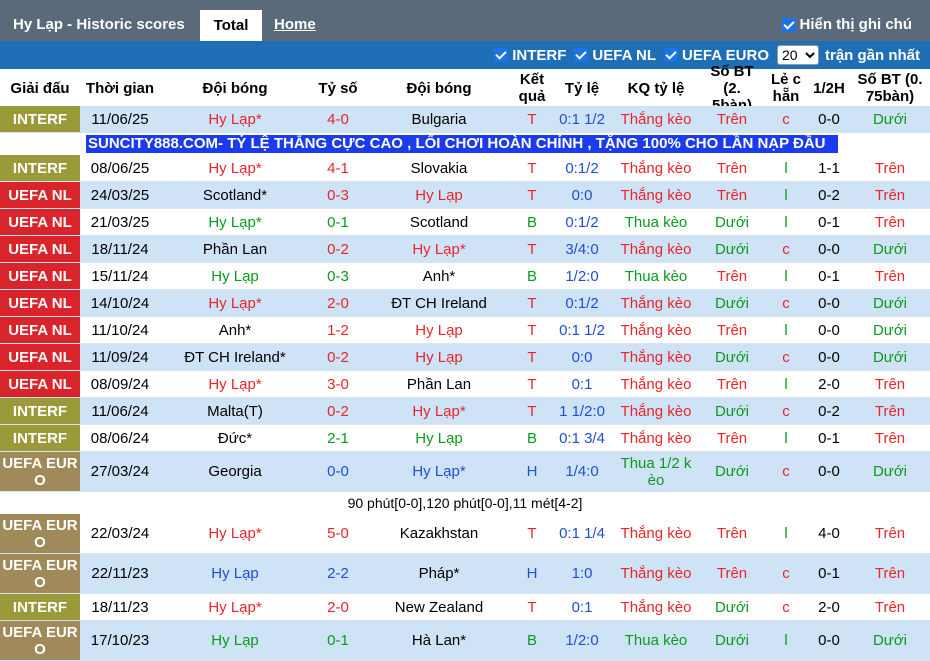 The image size is (930, 661). I want to click on result: H, so click(532, 573).